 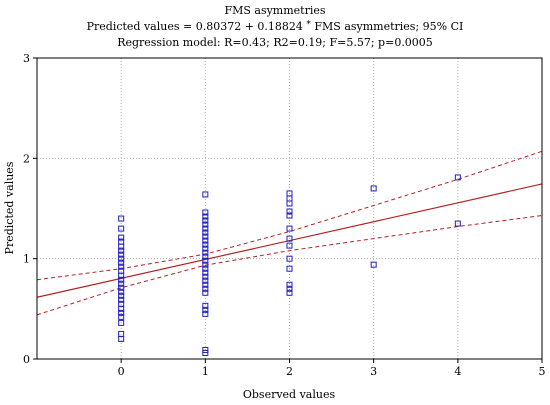 I want to click on subtitle-equation: Predicted values = 0.80372 + 0.18824, so click(x=197, y=26).